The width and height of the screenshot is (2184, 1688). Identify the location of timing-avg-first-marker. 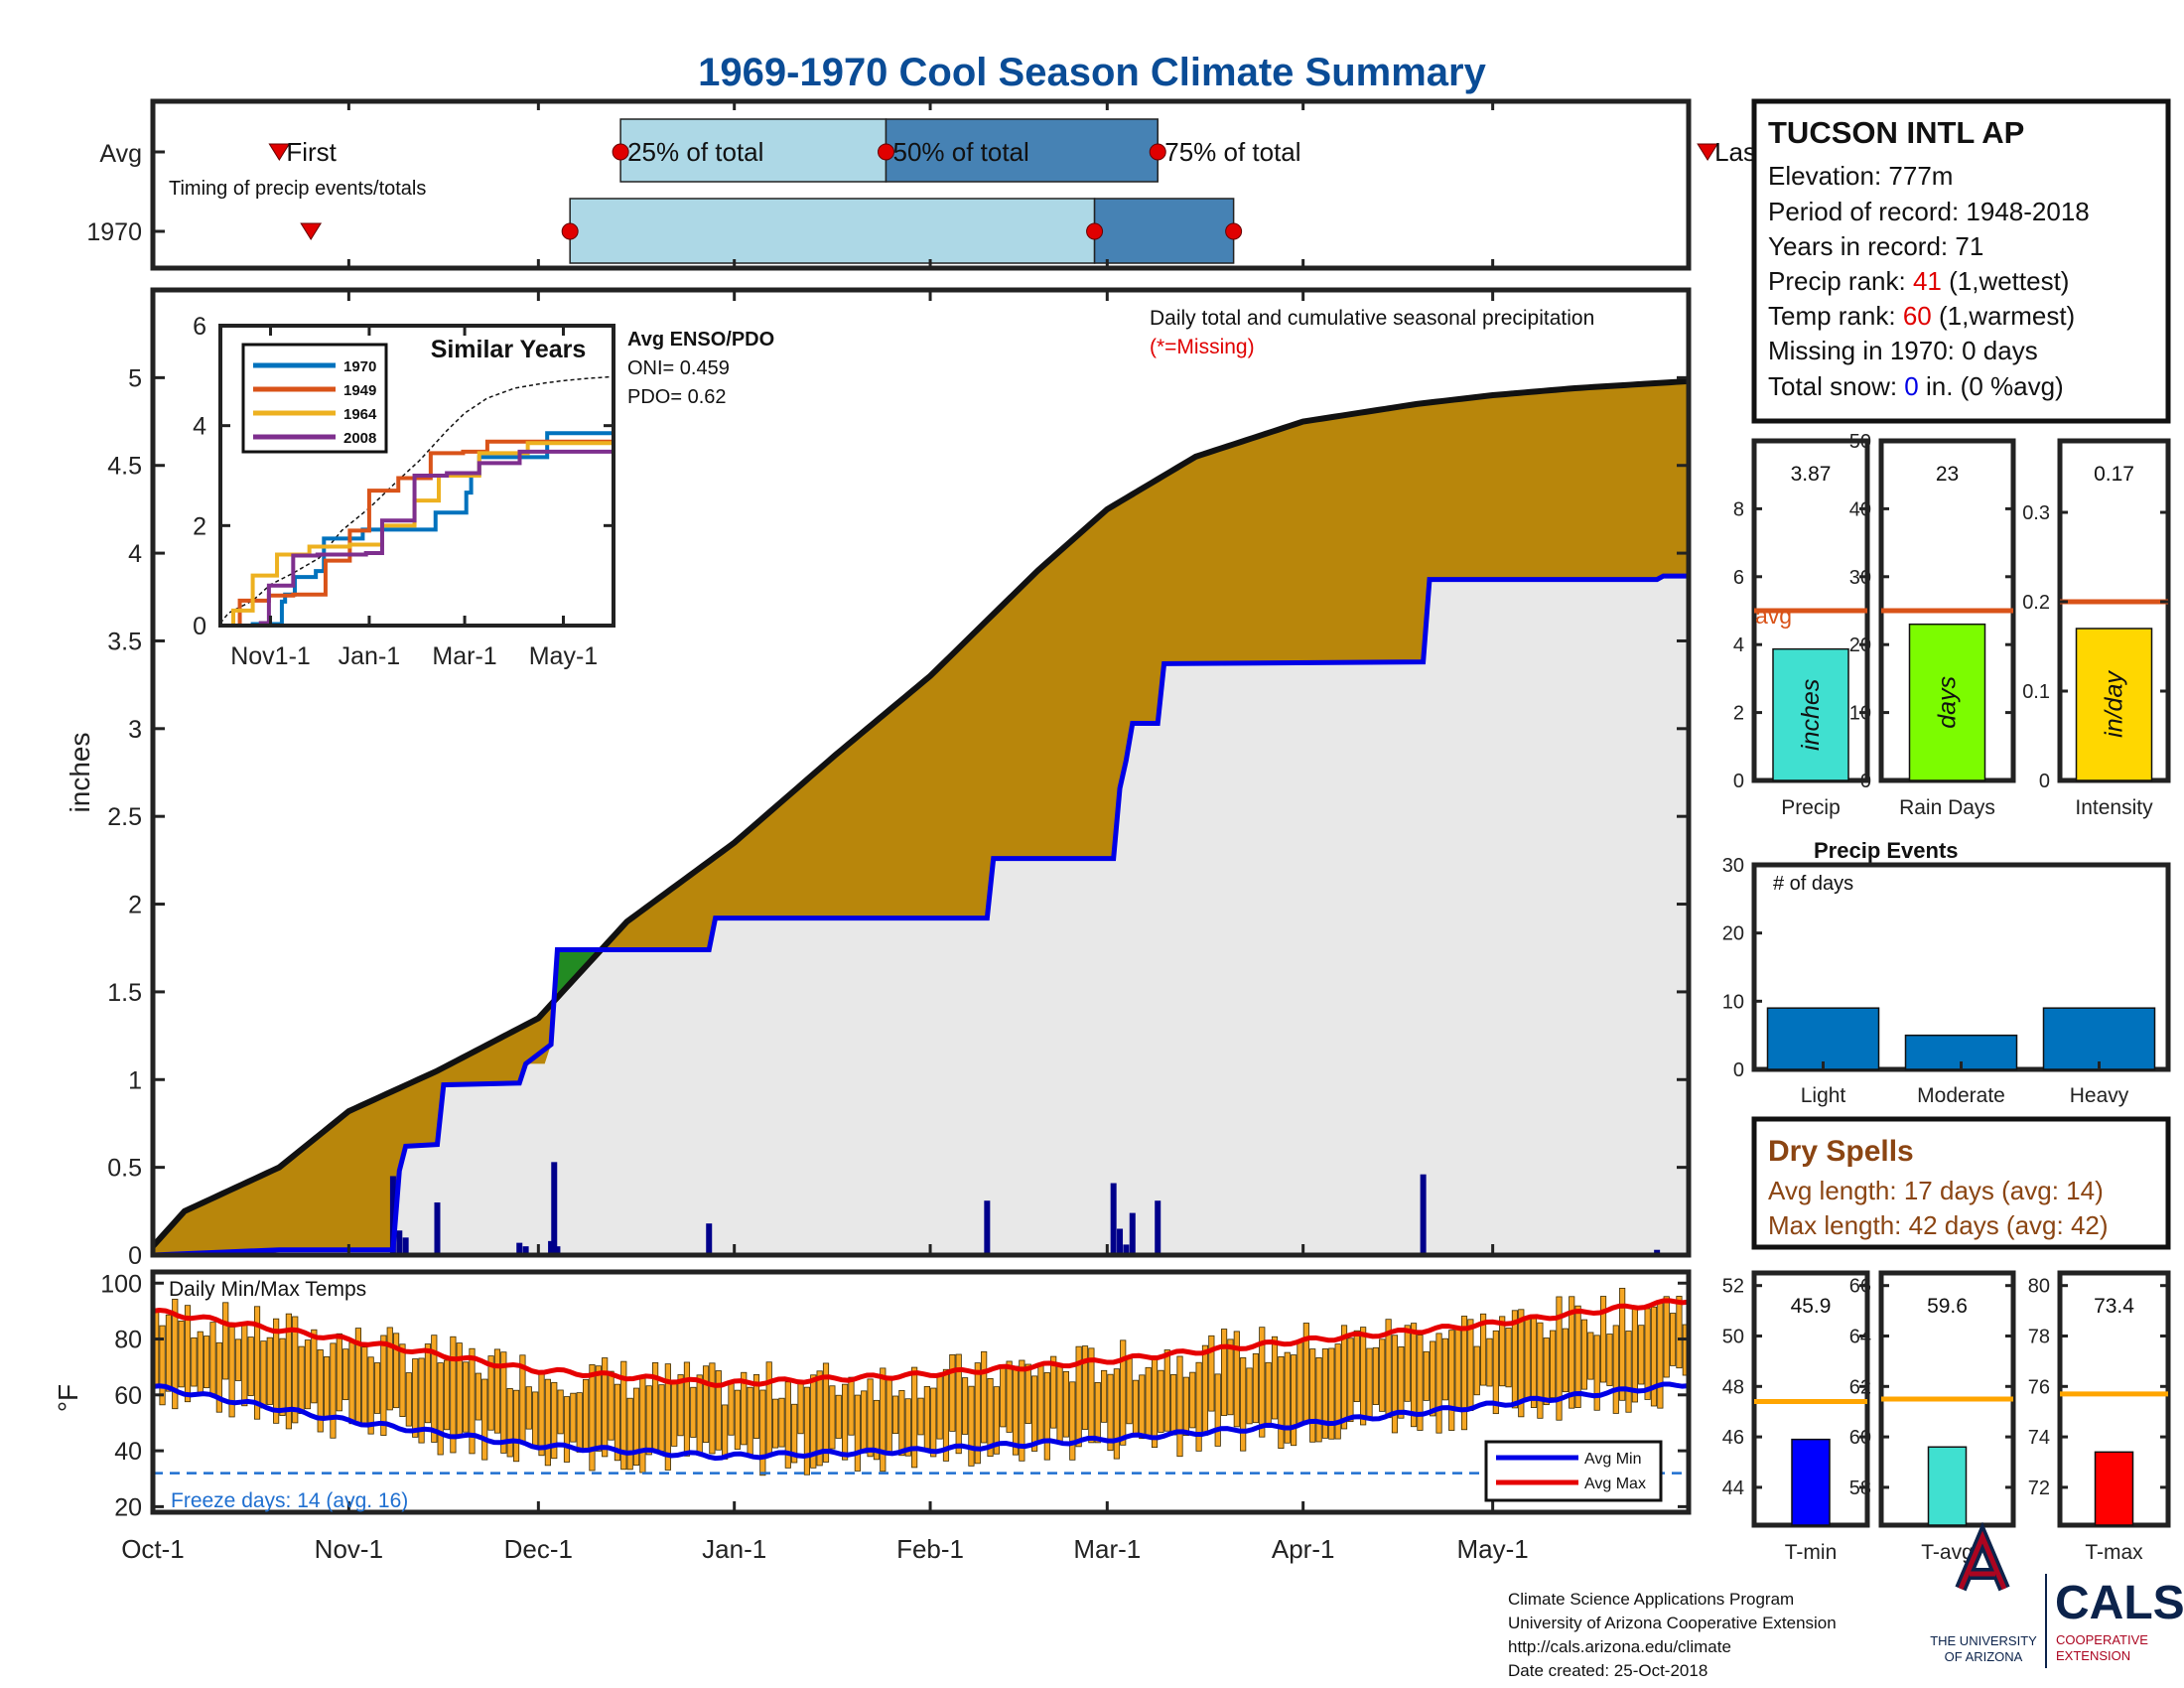
(279, 152).